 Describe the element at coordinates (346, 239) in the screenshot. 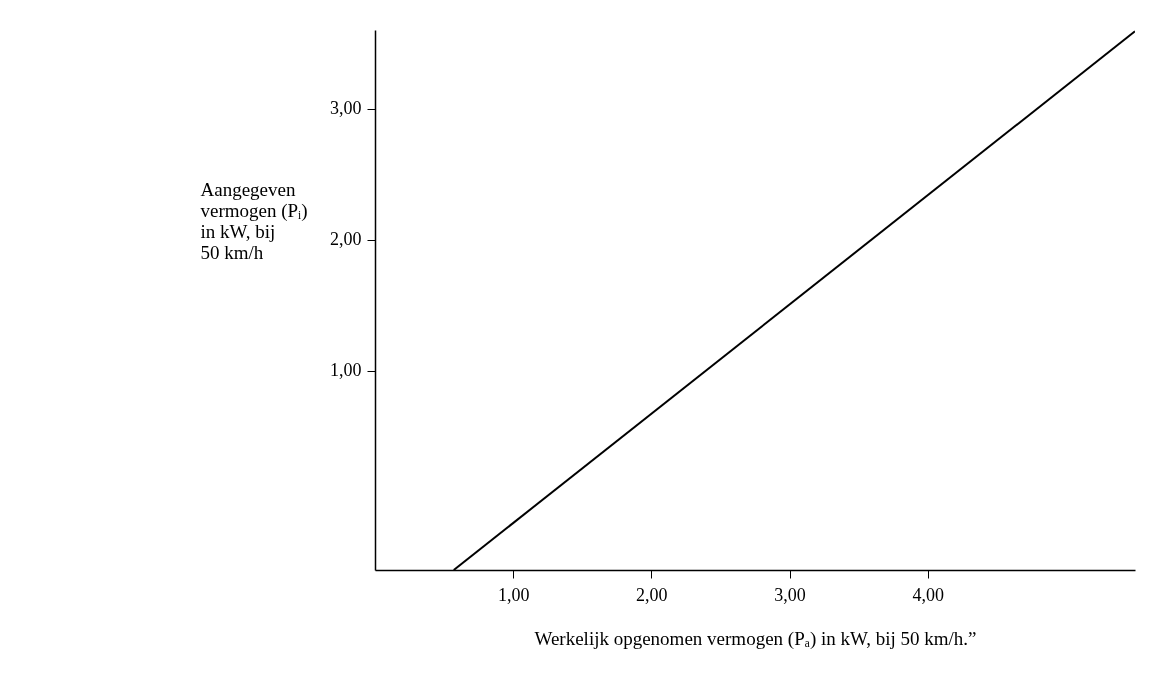

I see `y-tick-label: 2,00` at that location.